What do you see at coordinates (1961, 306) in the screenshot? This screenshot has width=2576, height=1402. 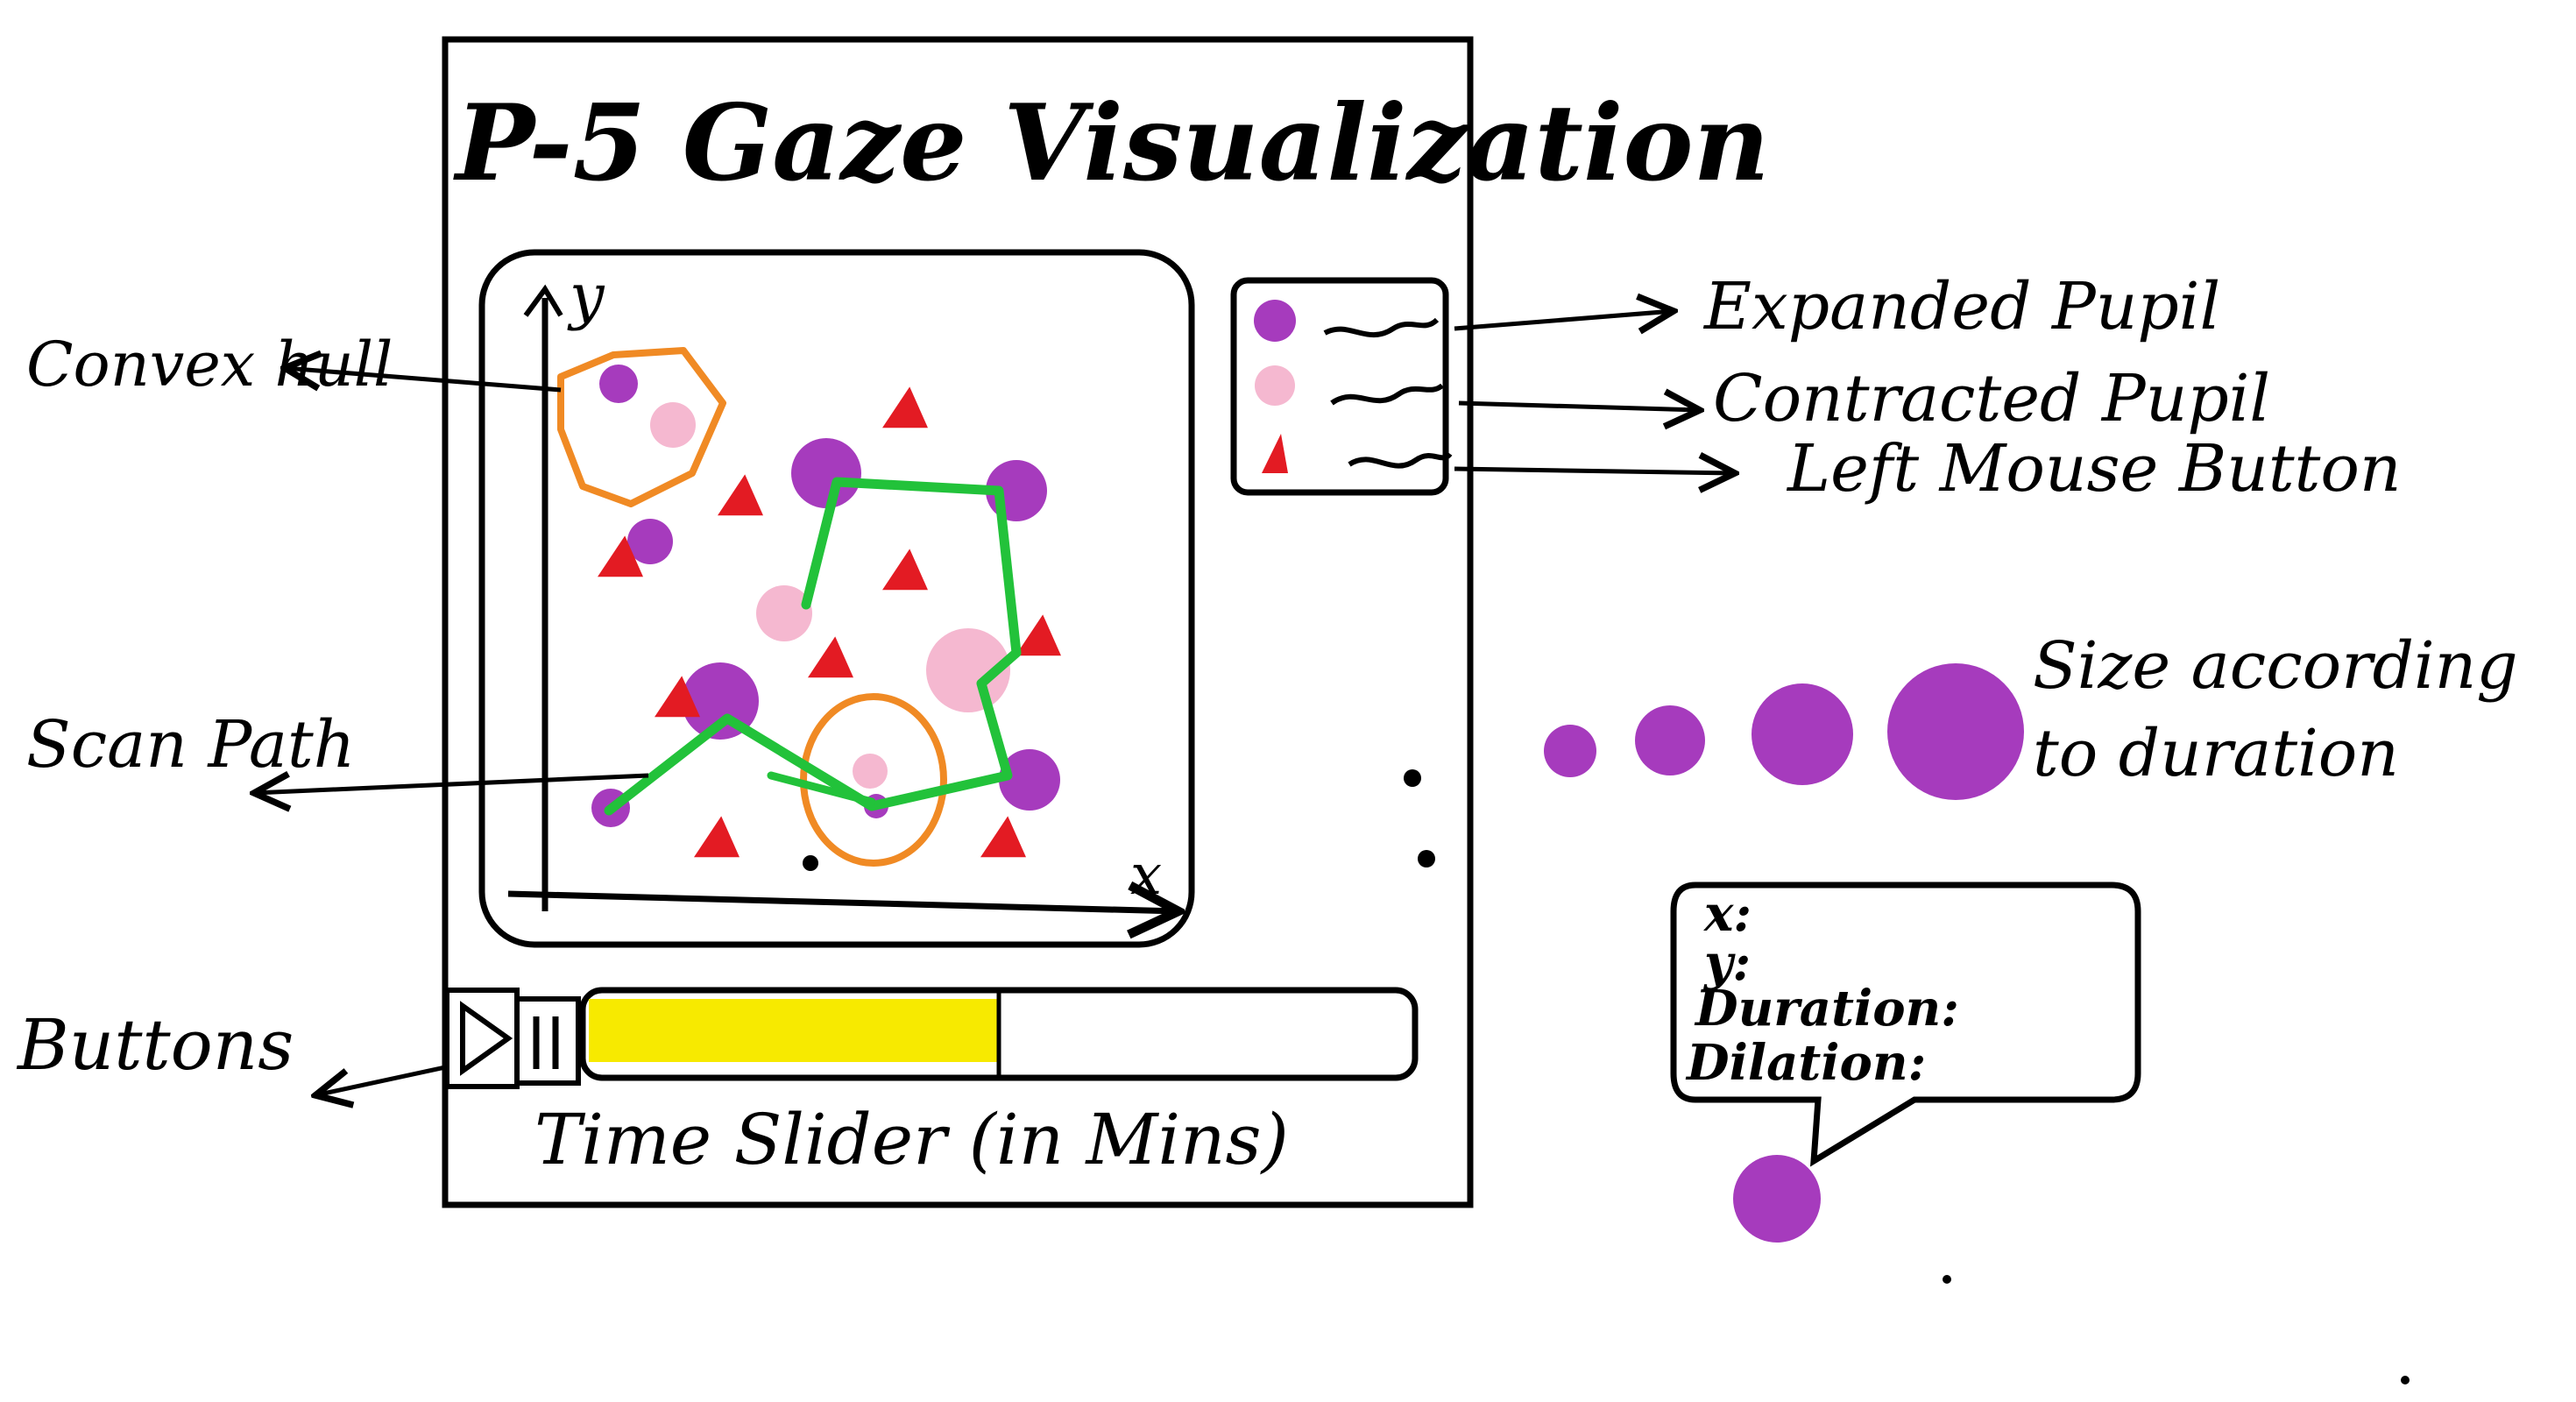 I see `legend-label-expanded: Expanded Pupil` at bounding box center [1961, 306].